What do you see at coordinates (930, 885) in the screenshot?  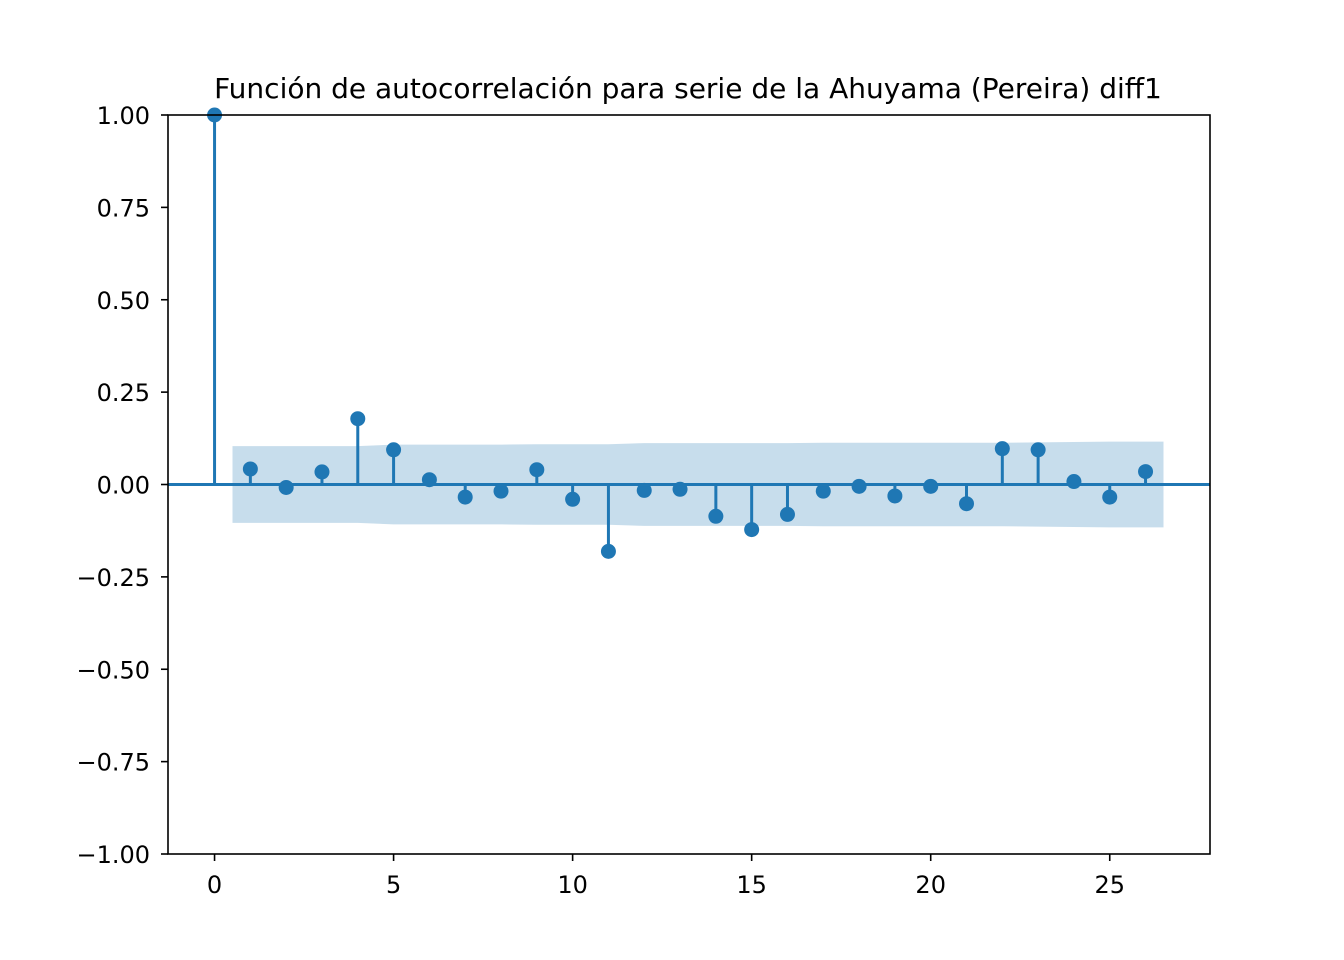 I see `x-tick-label: 20` at bounding box center [930, 885].